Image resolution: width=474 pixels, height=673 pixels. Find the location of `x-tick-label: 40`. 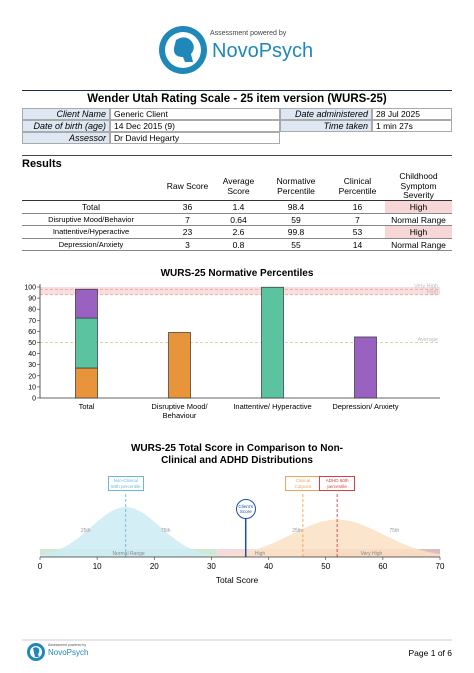

x-tick-label: 40 is located at coordinates (268, 566).